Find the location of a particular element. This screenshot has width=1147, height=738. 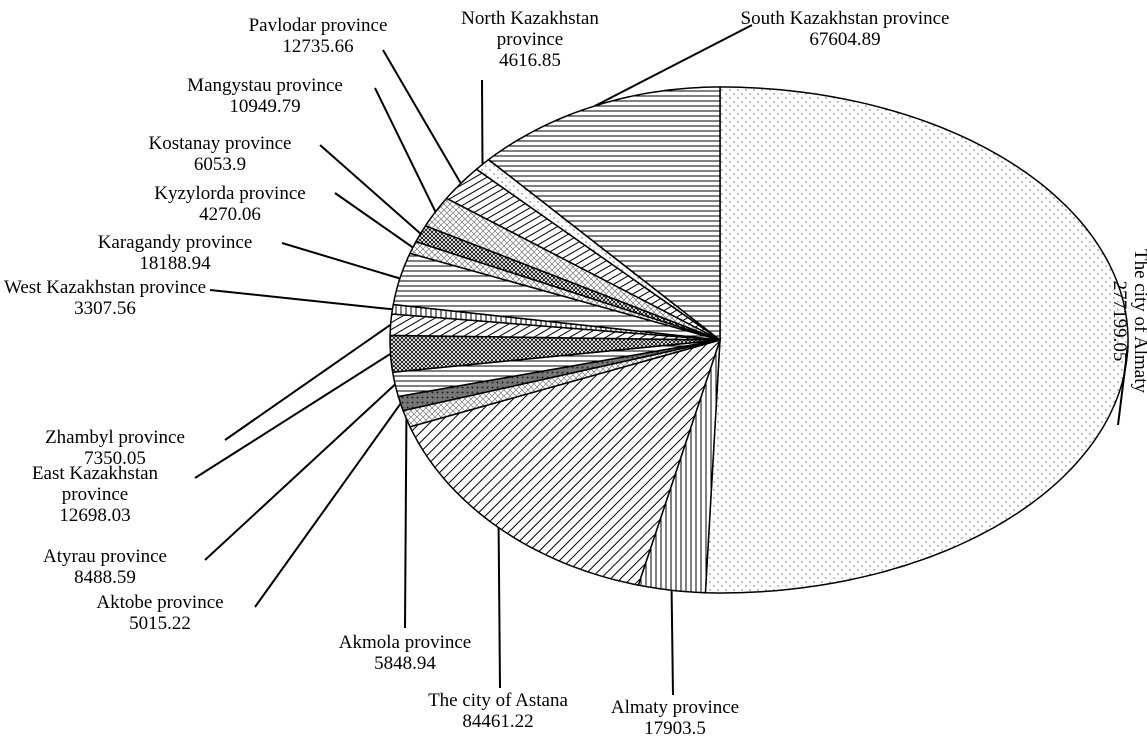

slice-label: Kyzylorda province 4270.06 is located at coordinates (230, 204).